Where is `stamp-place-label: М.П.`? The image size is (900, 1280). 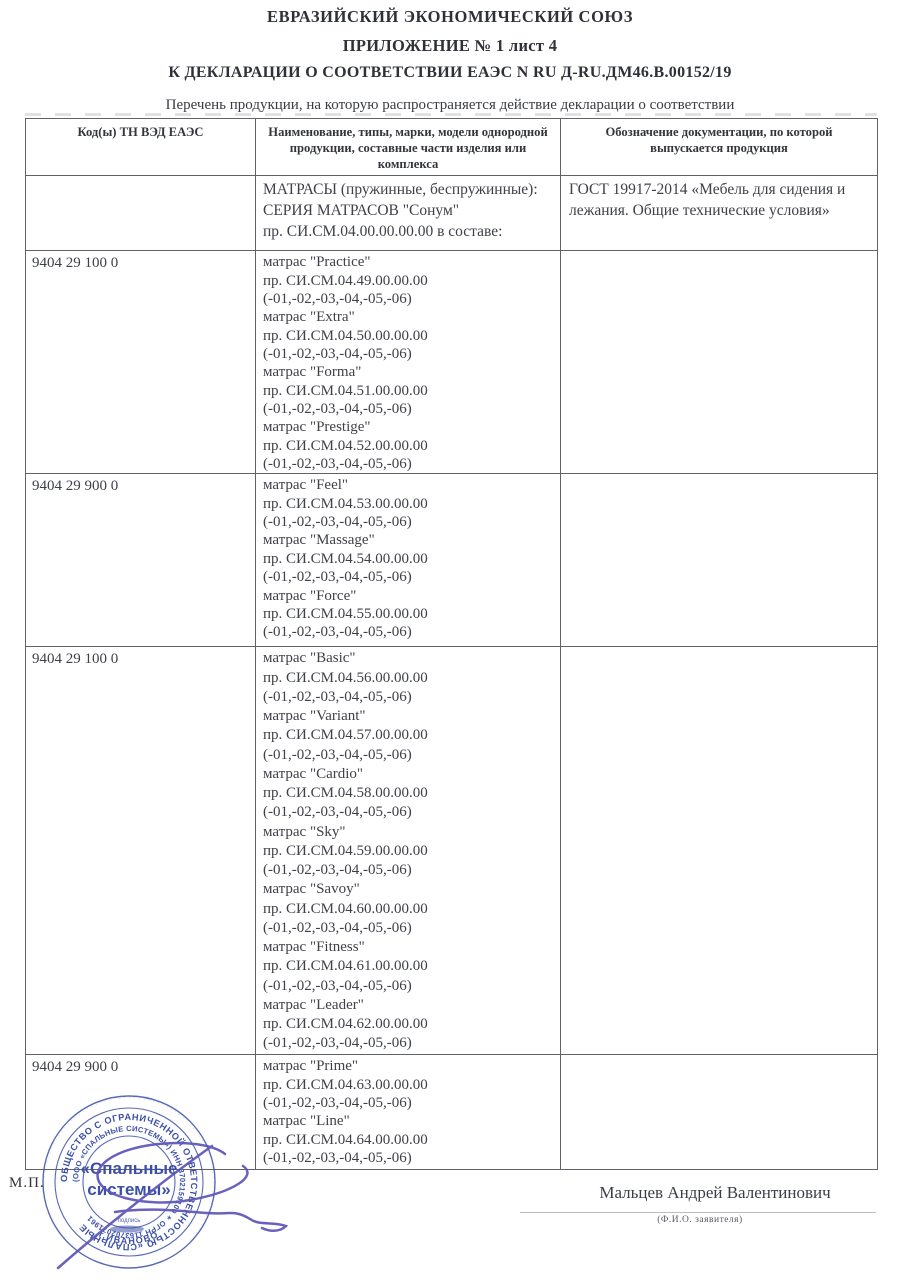 stamp-place-label: М.П. is located at coordinates (27, 1183).